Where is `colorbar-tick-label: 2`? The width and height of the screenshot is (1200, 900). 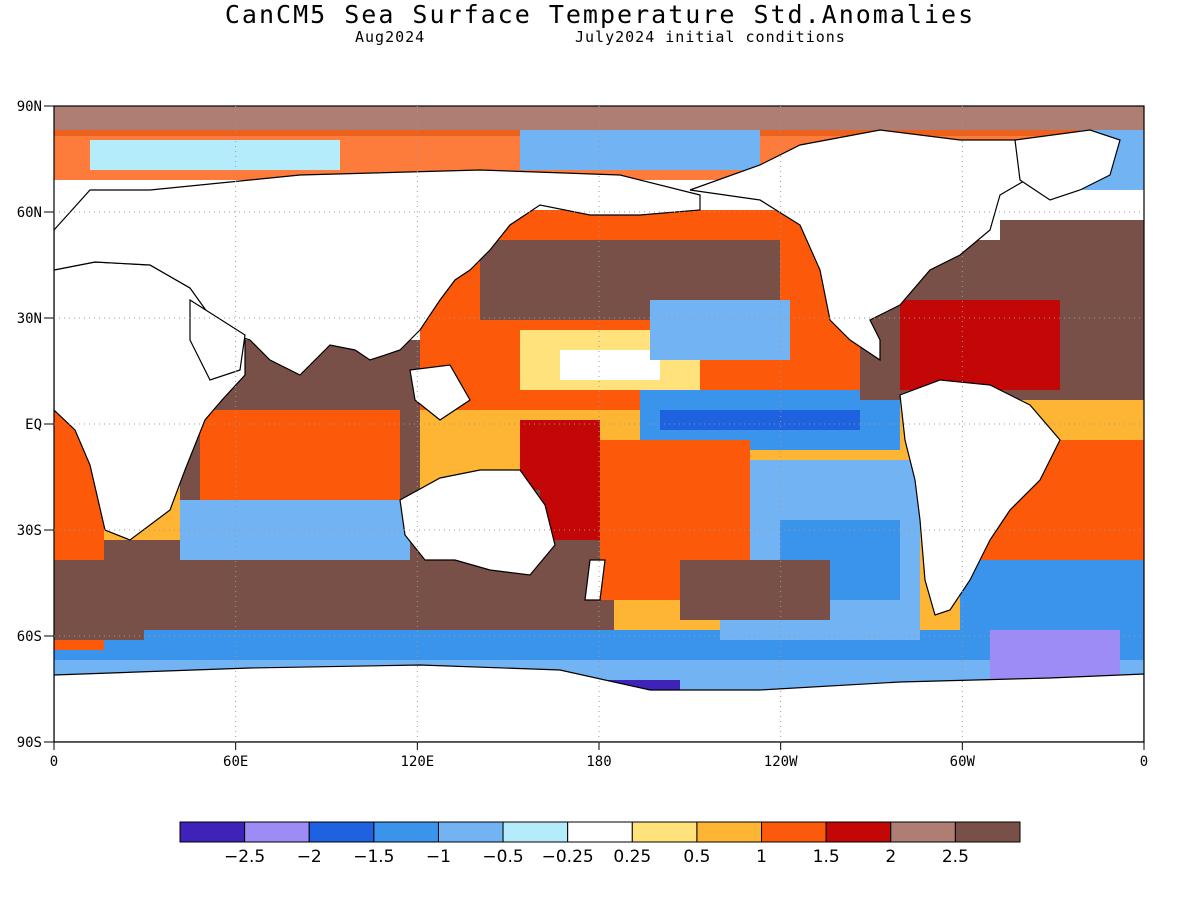 colorbar-tick-label: 2 is located at coordinates (890, 857).